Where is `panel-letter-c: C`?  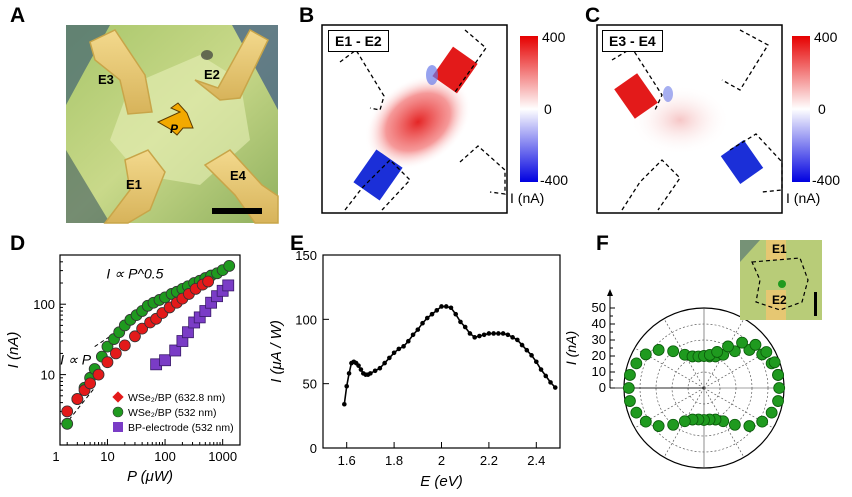 panel-letter-c: C is located at coordinates (593, 15).